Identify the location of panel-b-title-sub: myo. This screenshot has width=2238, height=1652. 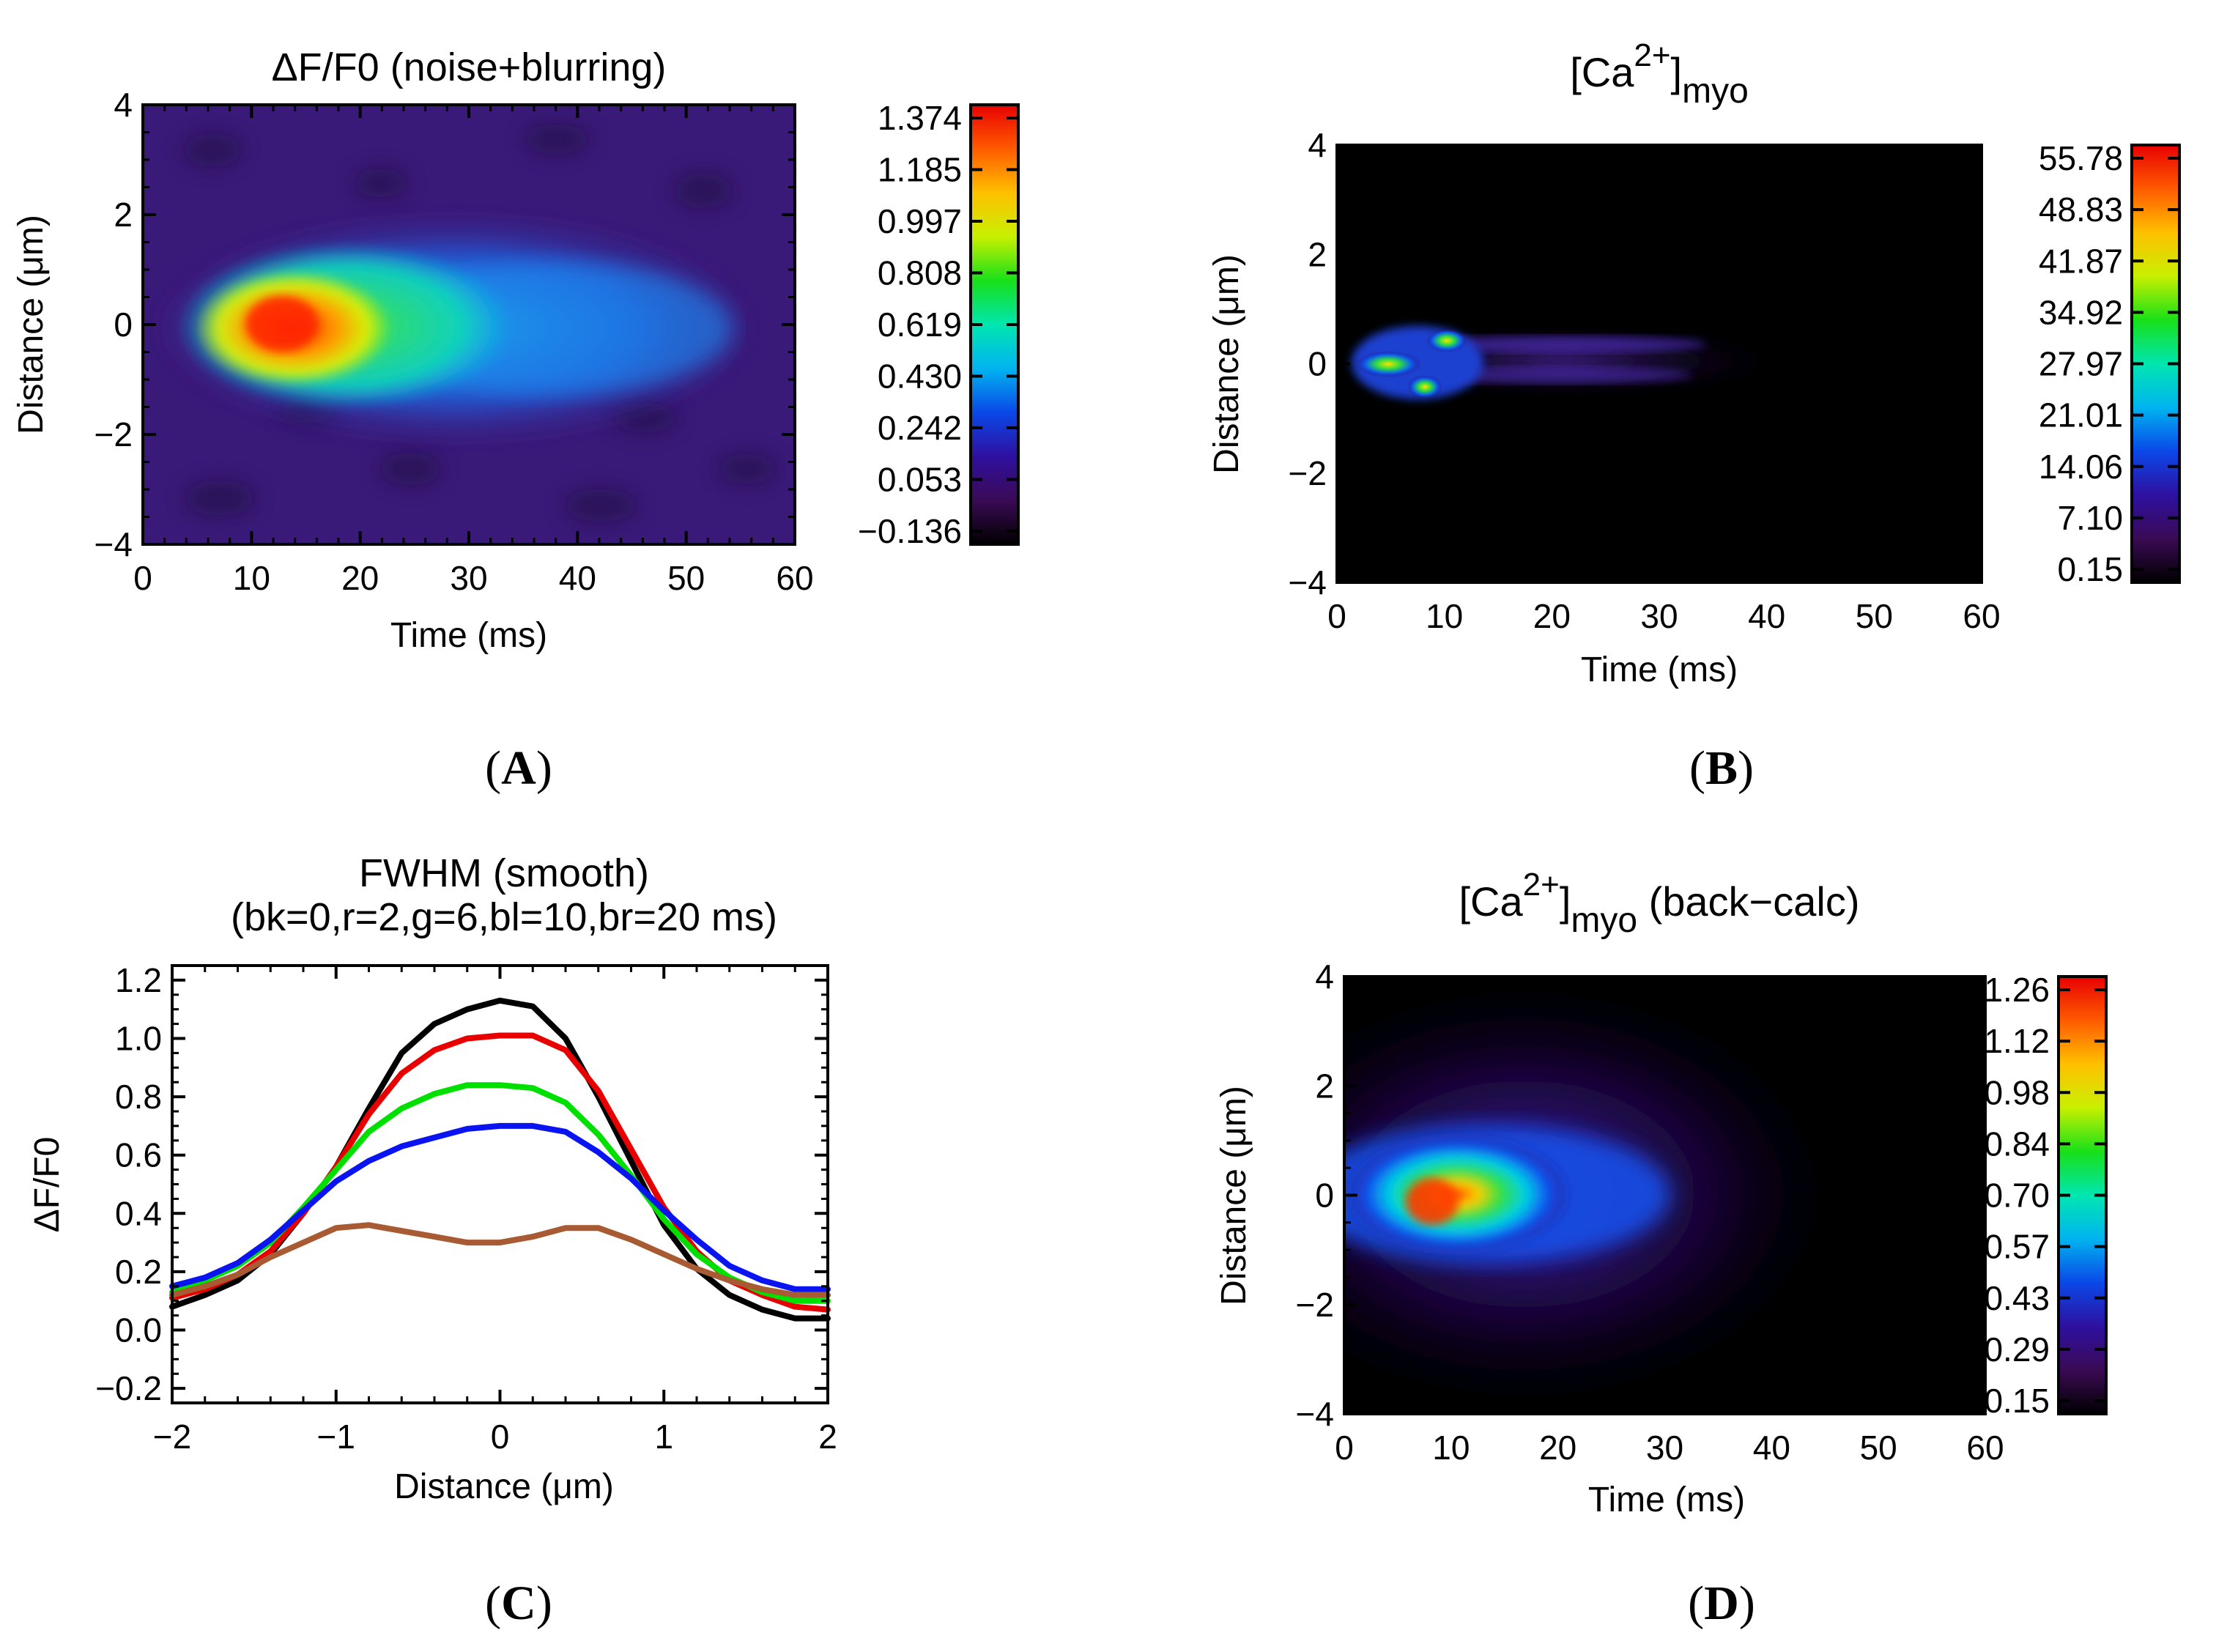
(1715, 91).